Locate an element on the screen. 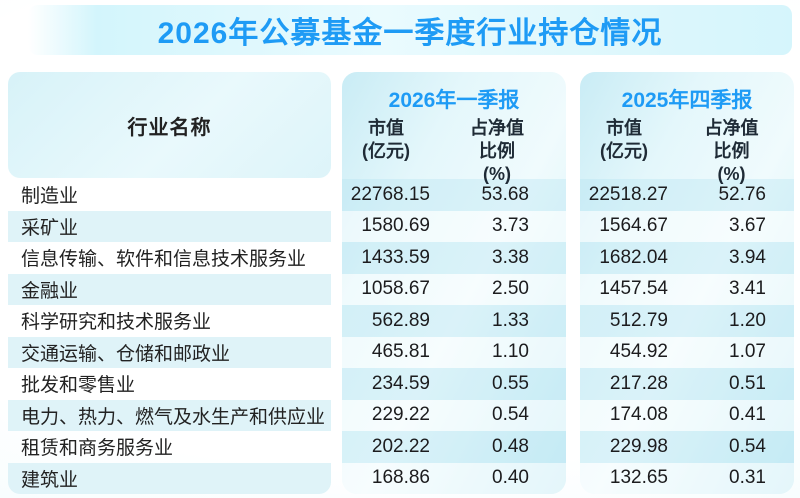  net-ratio-cell: 3.38 is located at coordinates (510, 257).